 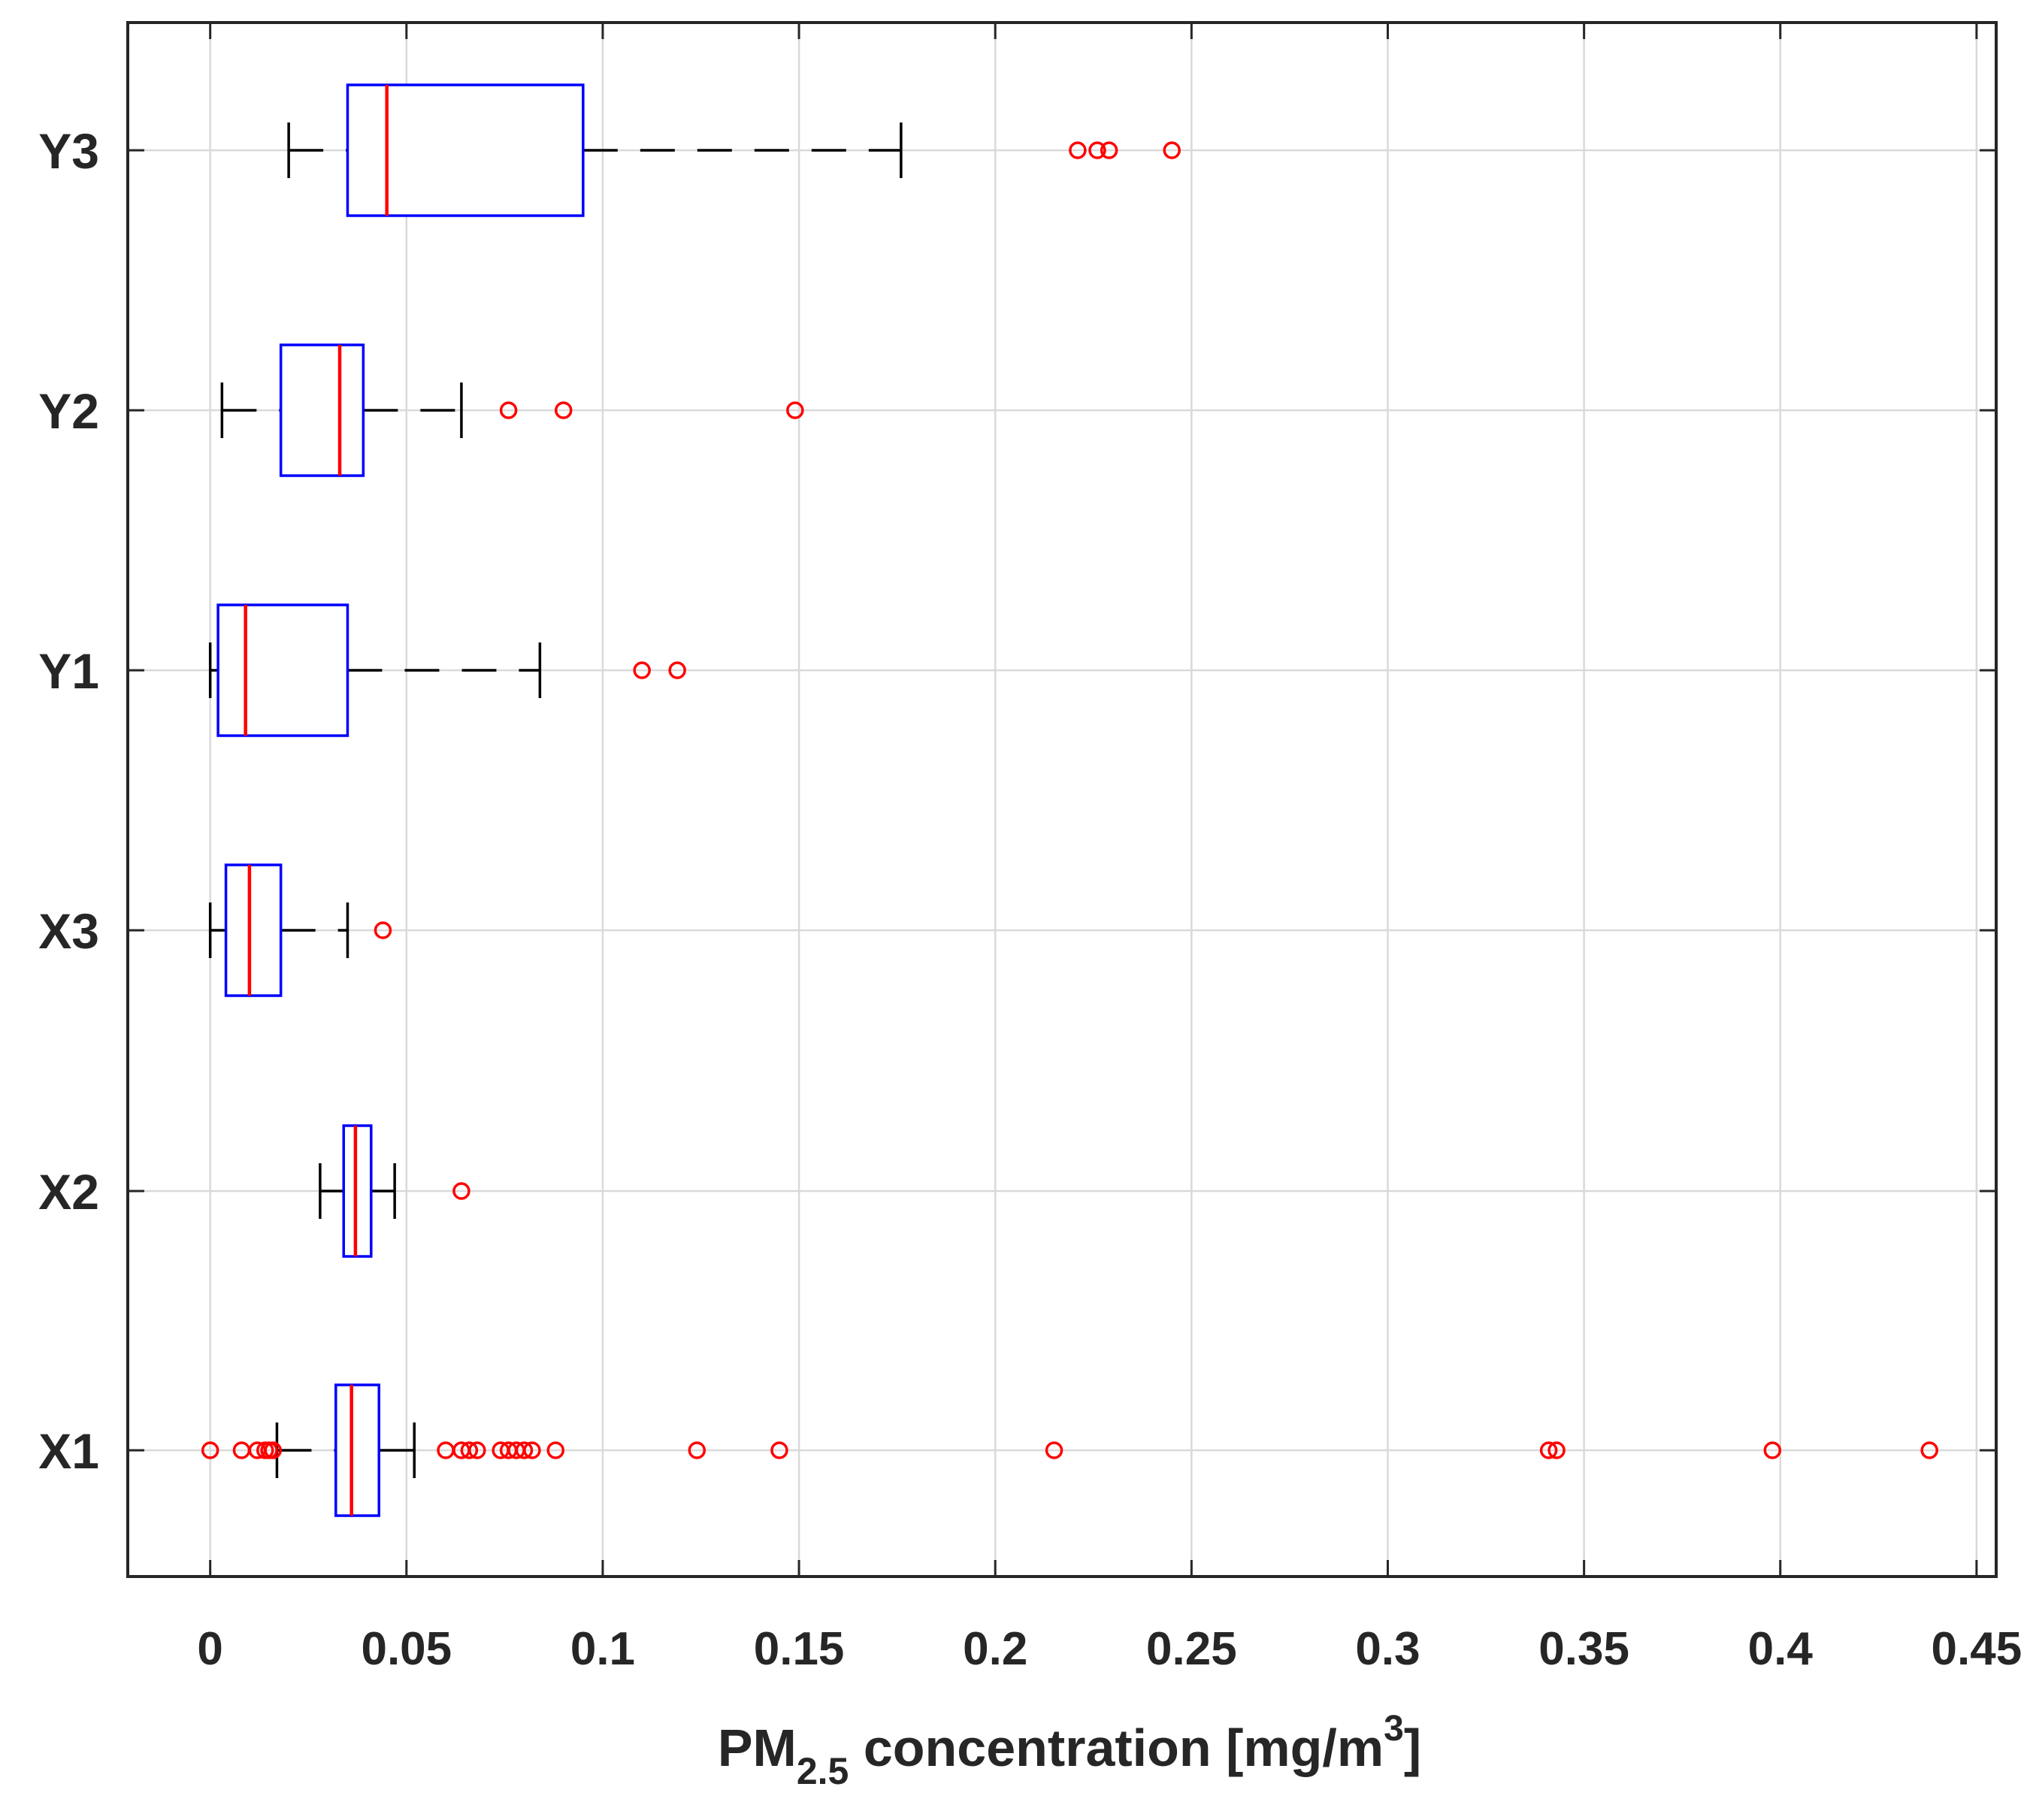 I want to click on x-tick-label: 0.4, so click(x=1781, y=1649).